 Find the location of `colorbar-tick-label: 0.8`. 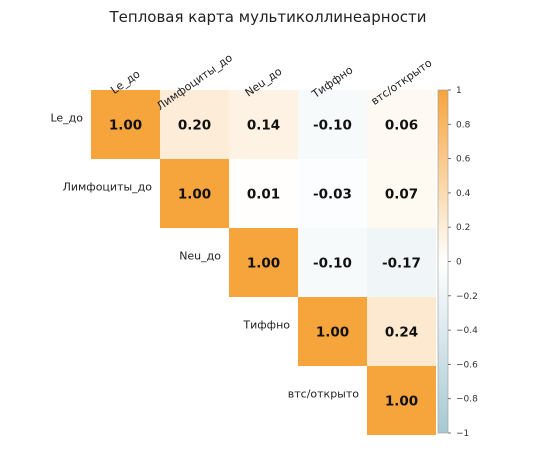

colorbar-tick-label: 0.8 is located at coordinates (463, 125).